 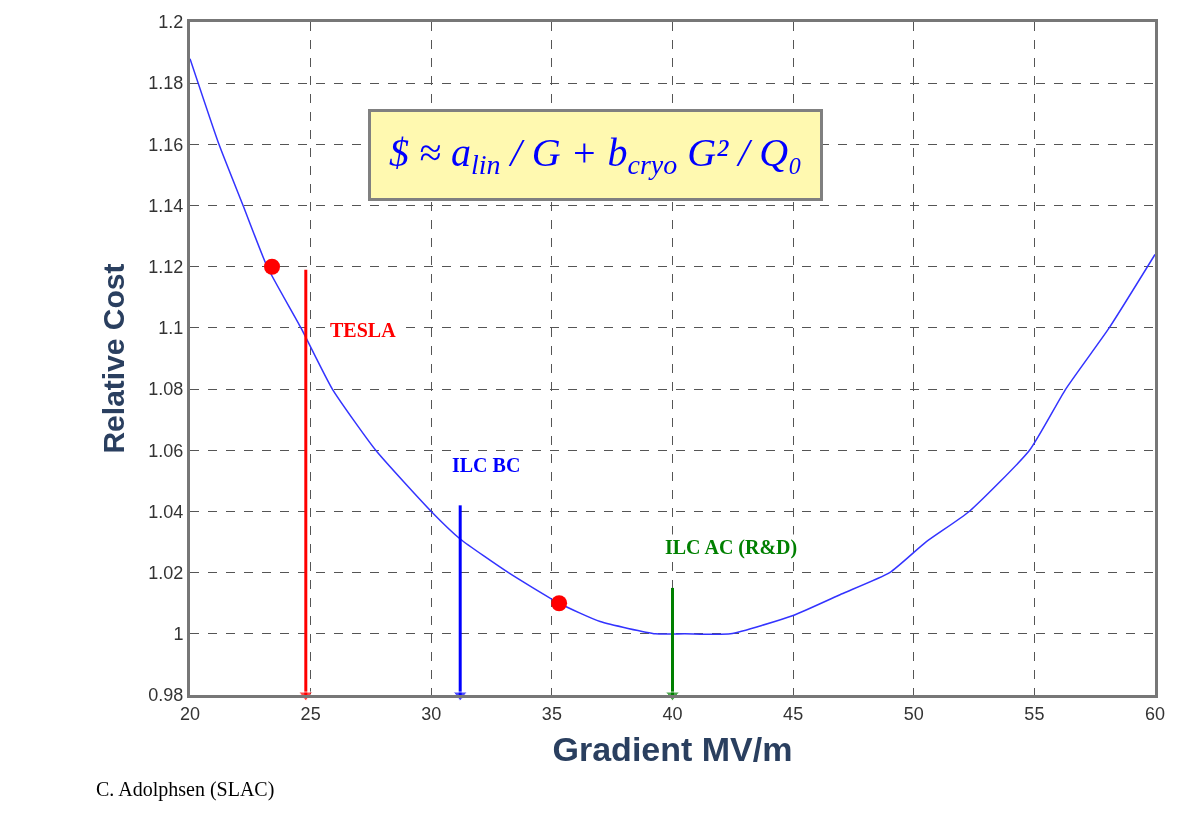 What do you see at coordinates (793, 713) in the screenshot?
I see `x-tick-label: 45` at bounding box center [793, 713].